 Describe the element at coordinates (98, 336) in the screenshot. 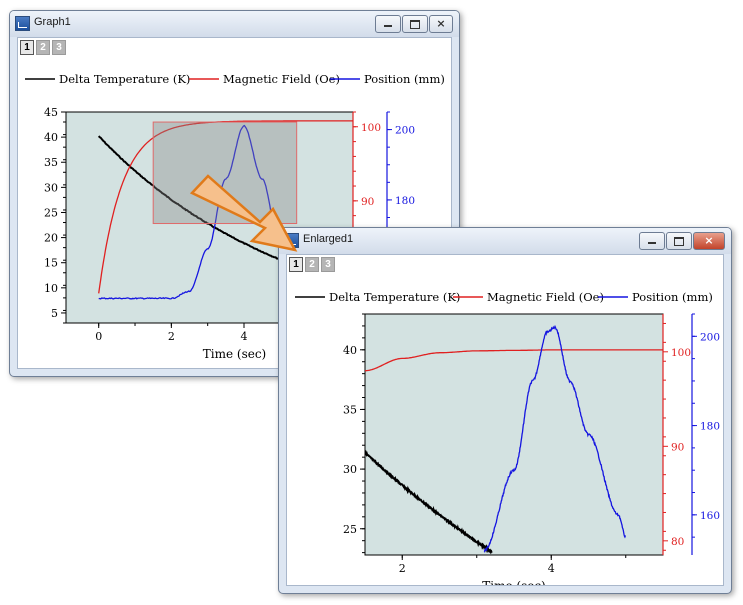

I see `x-tick-label: 0` at that location.